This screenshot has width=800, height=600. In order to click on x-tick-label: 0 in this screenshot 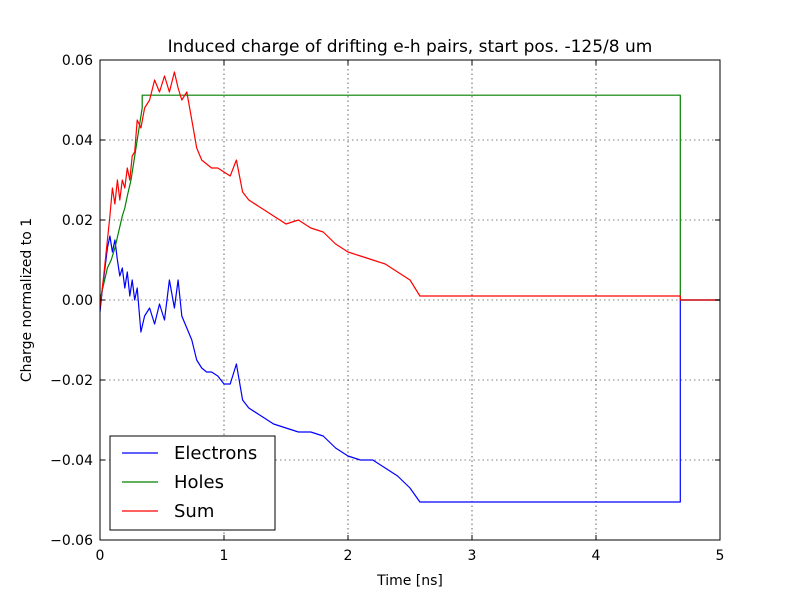, I will do `click(100, 556)`.